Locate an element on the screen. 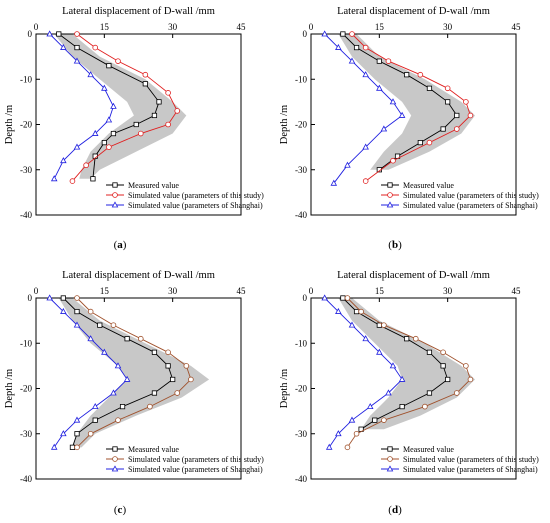 The image size is (550, 523). caption-letter: d is located at coordinates (395, 510).